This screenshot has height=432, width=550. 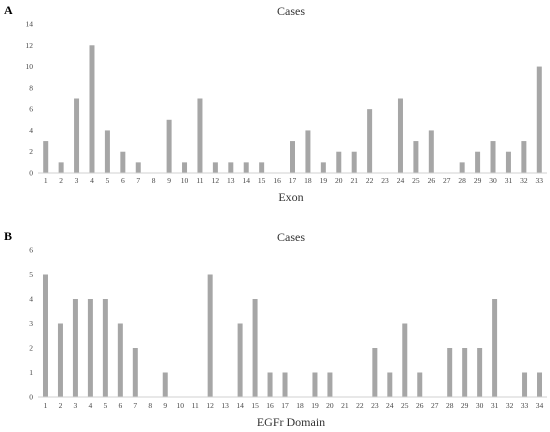 I want to click on chart-a-x-tick-label: 31, so click(x=509, y=180).